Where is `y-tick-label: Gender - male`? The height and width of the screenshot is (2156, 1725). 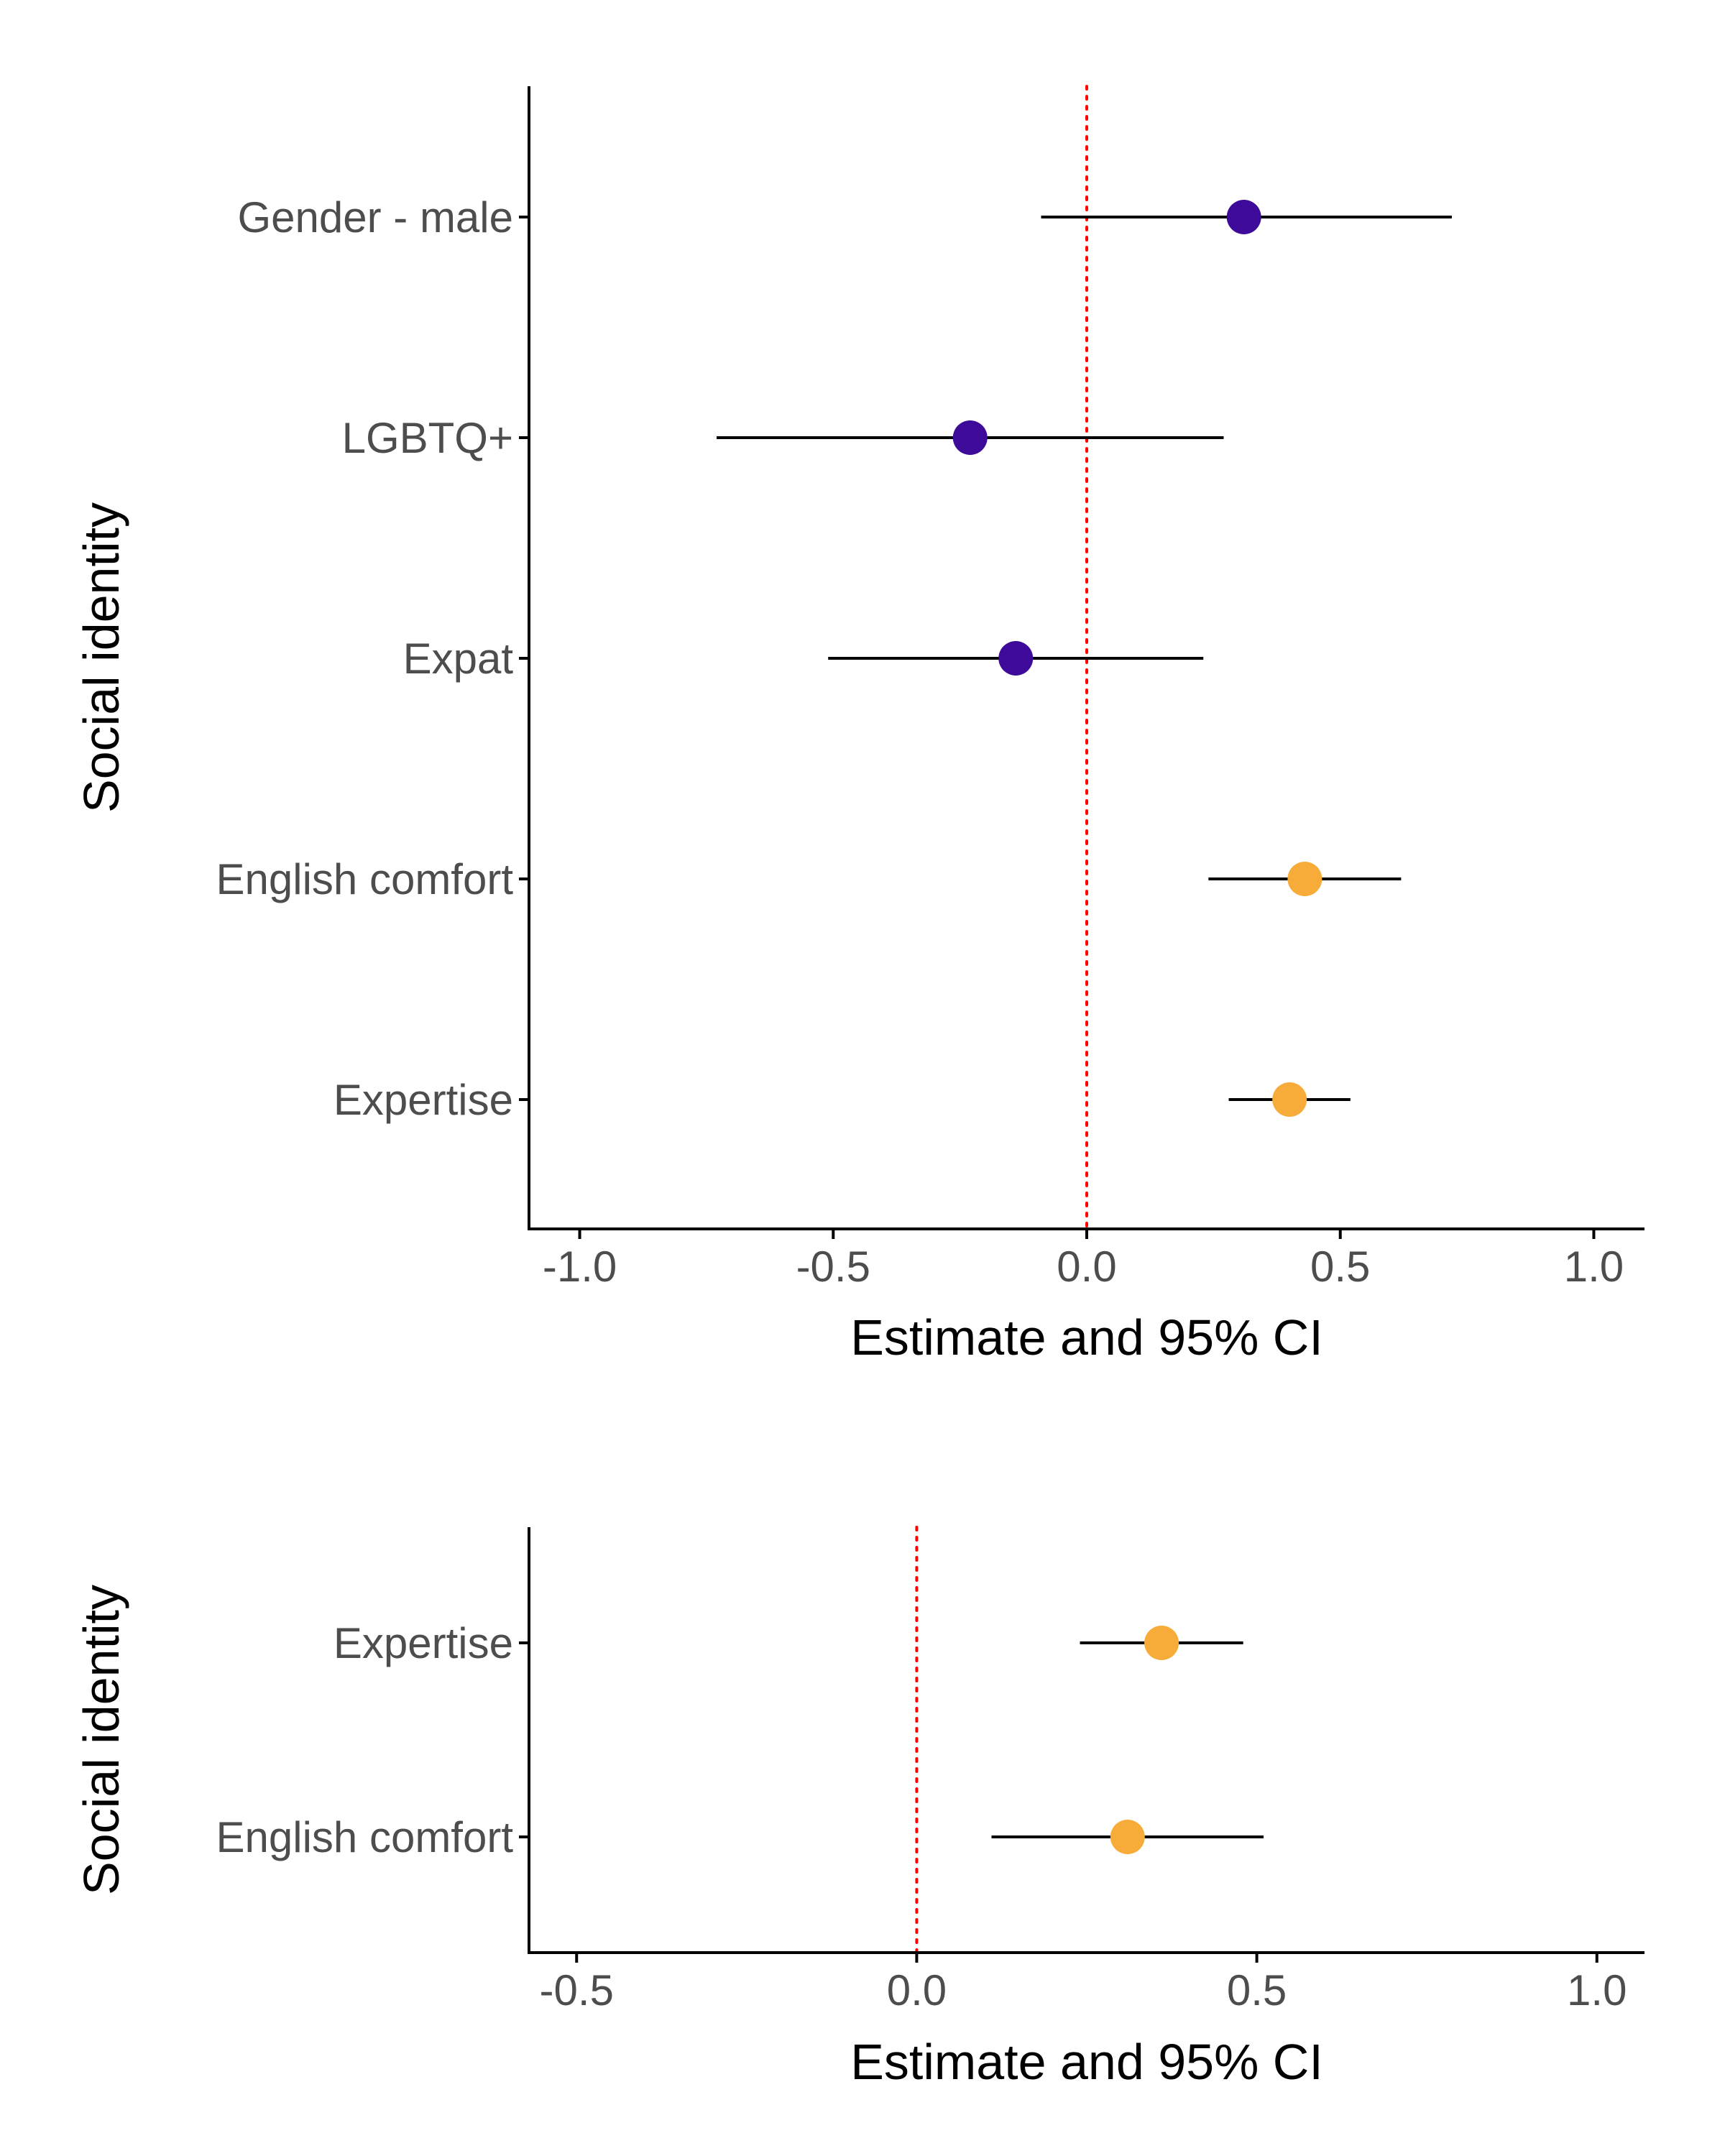
y-tick-label: Gender - male is located at coordinates (376, 217).